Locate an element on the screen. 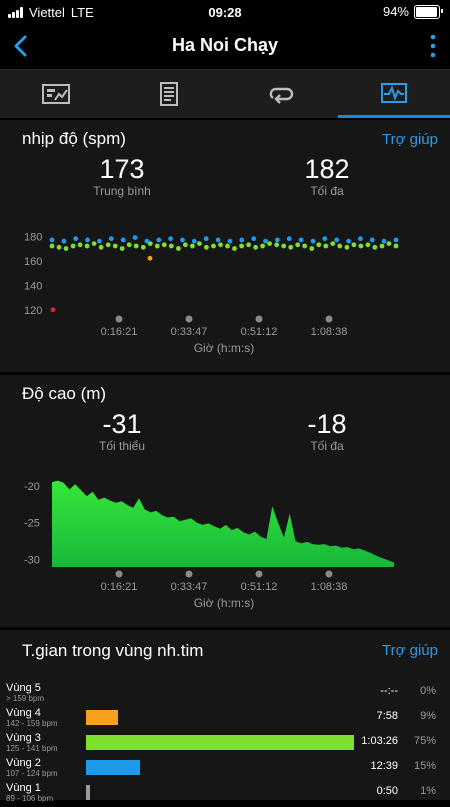 The image size is (450, 807). document-list-icon is located at coordinates (169, 94).